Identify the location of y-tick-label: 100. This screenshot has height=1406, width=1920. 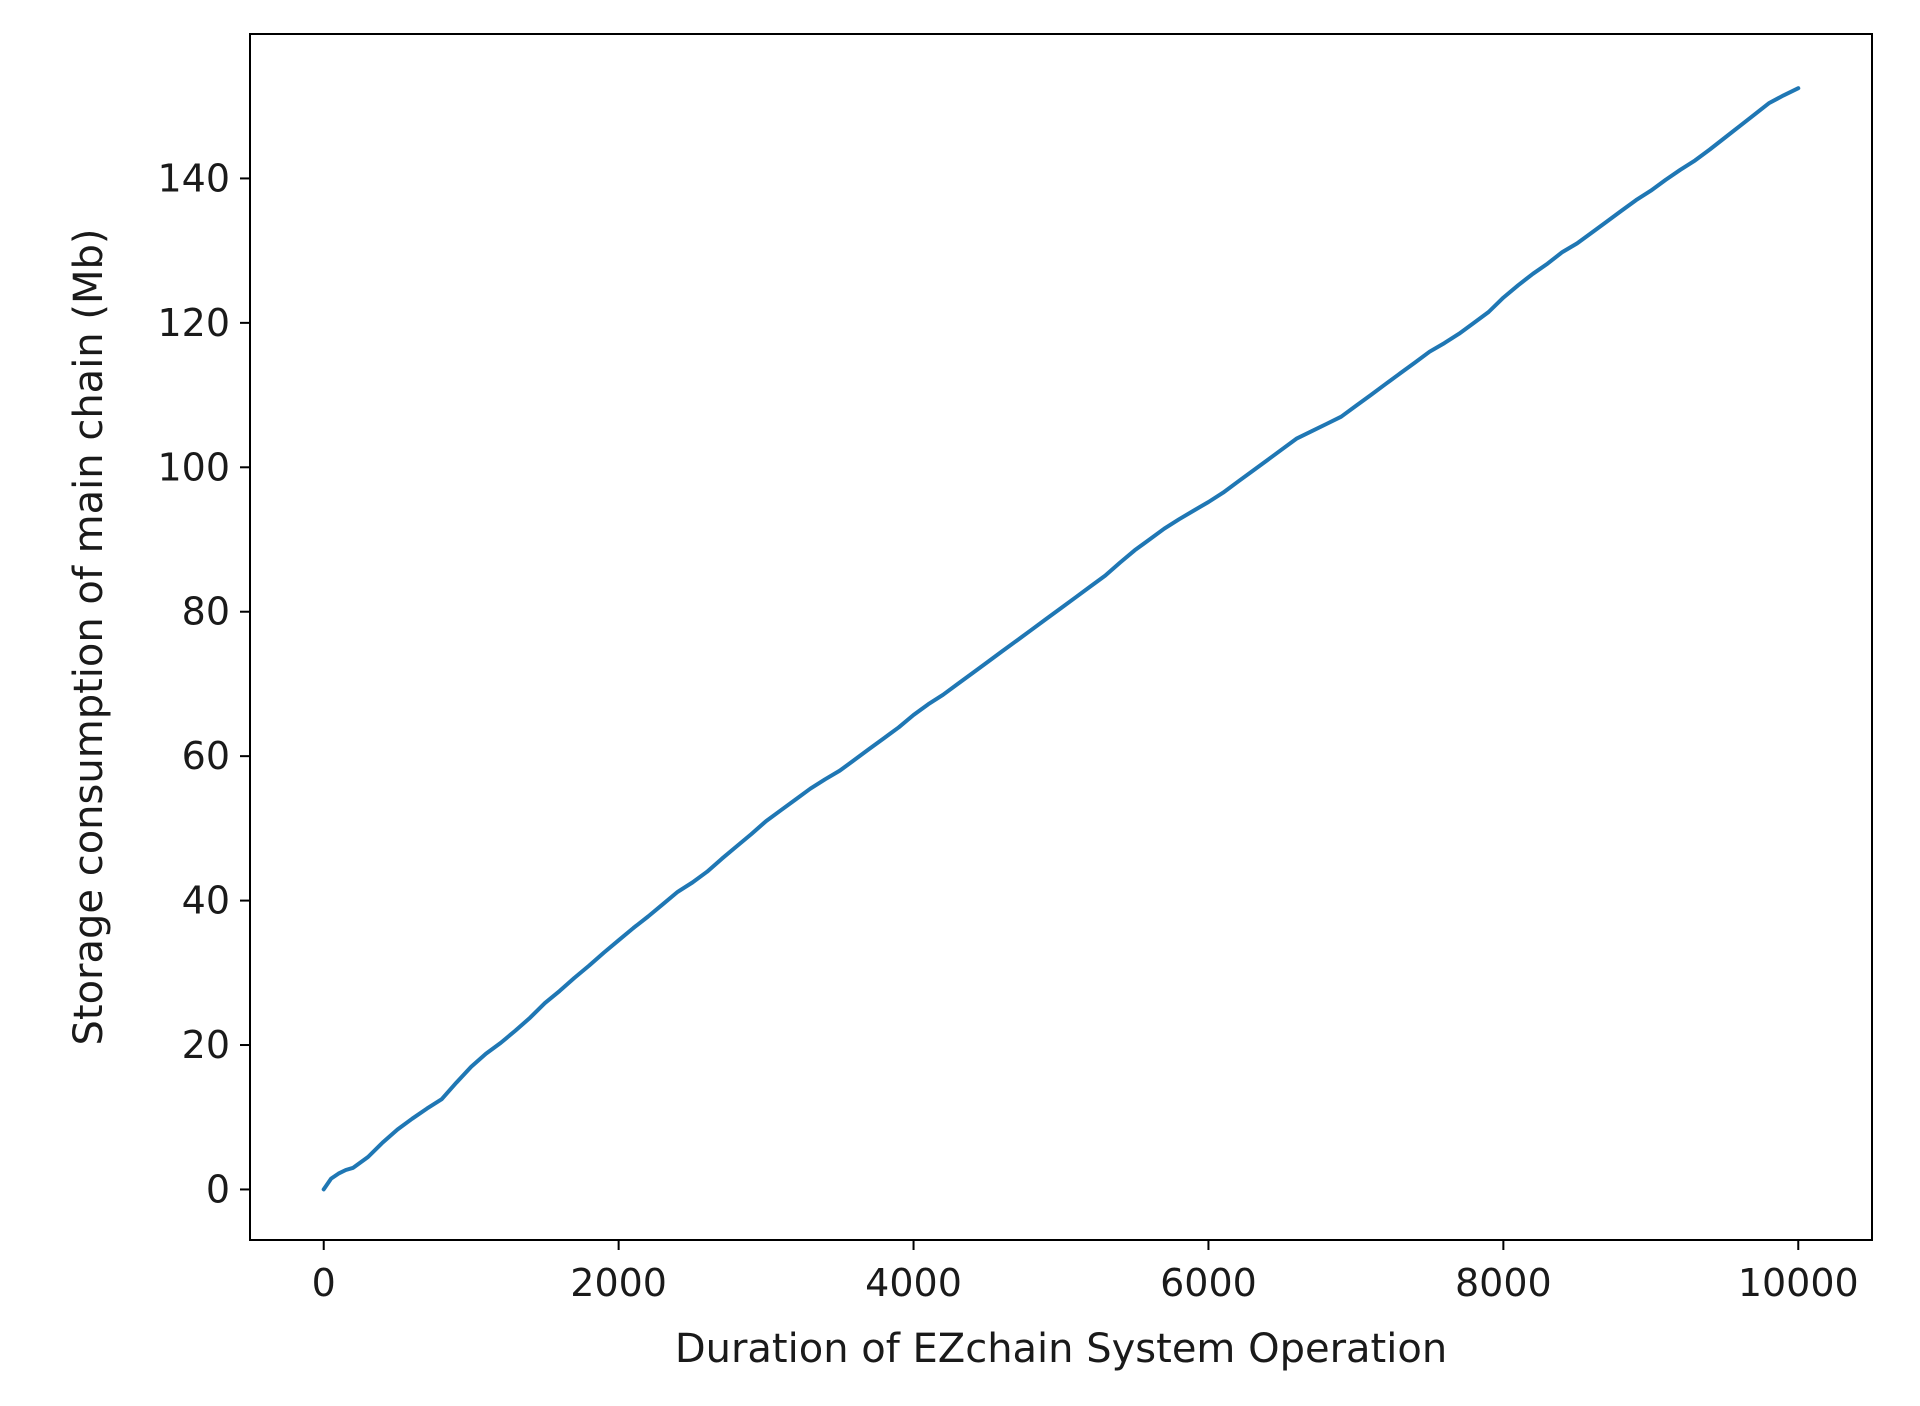
(193, 467).